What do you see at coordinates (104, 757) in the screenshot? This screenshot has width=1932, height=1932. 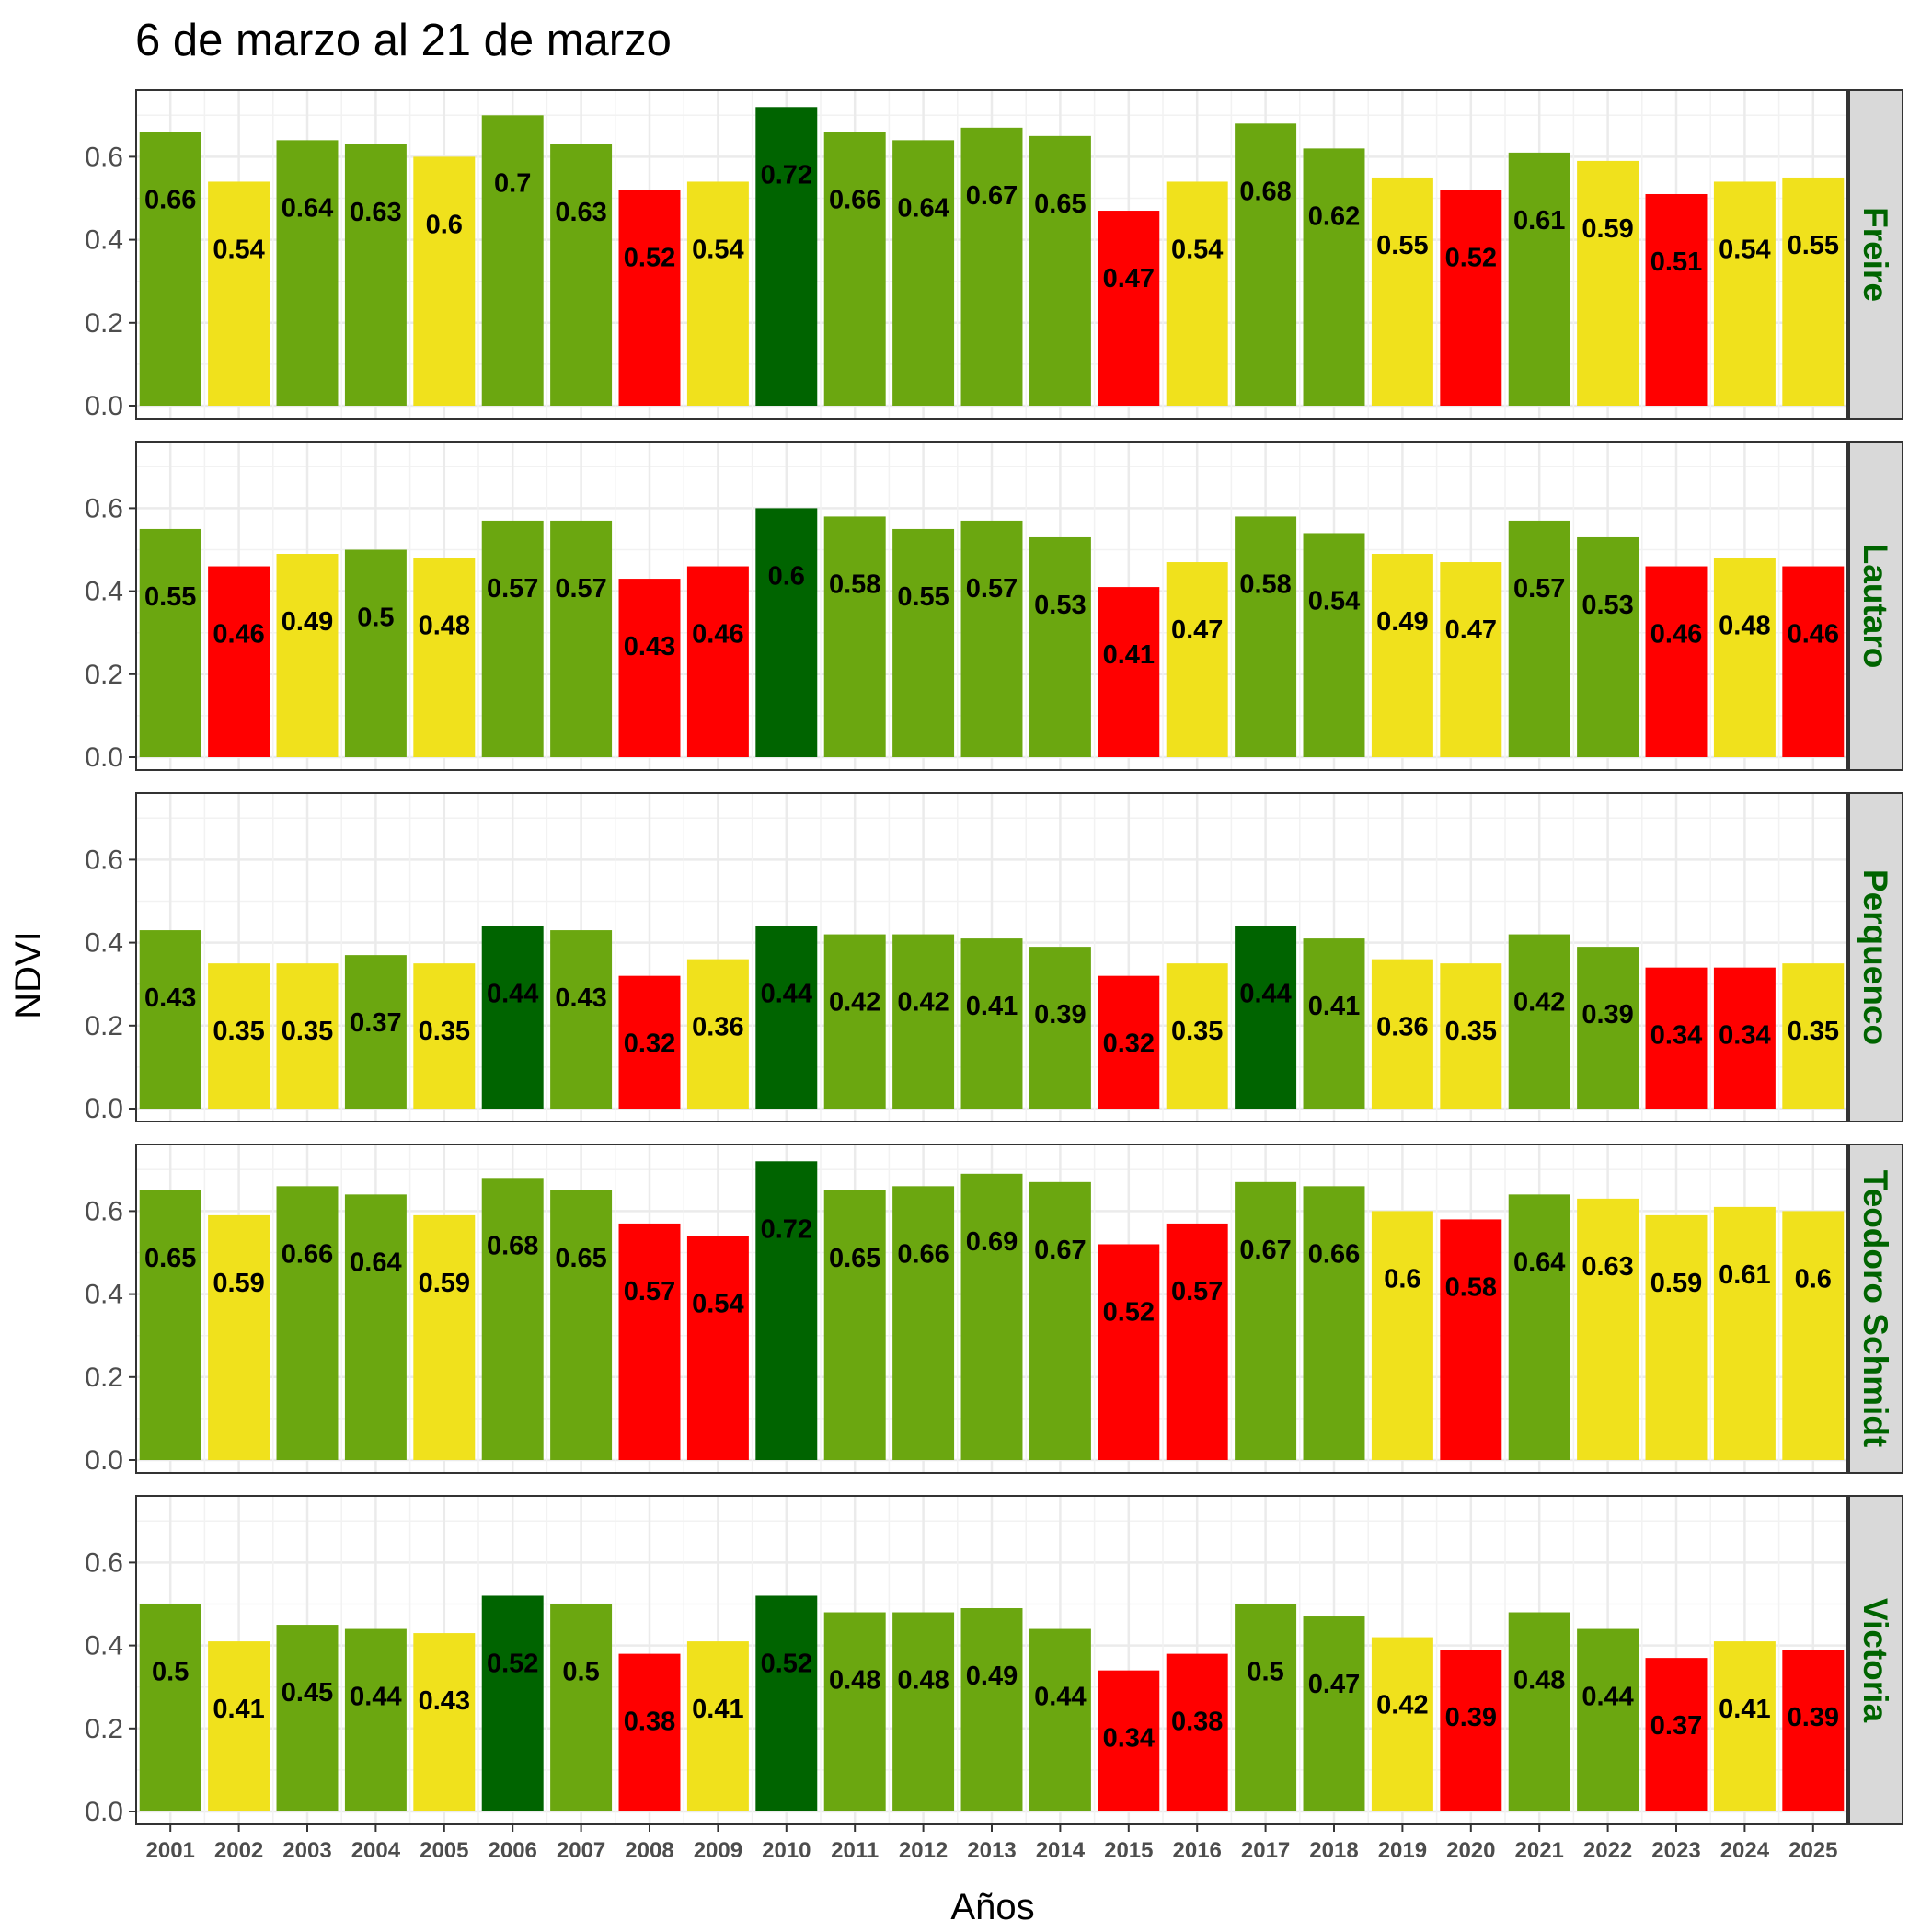 I see `y-tick-label: 0.0` at bounding box center [104, 757].